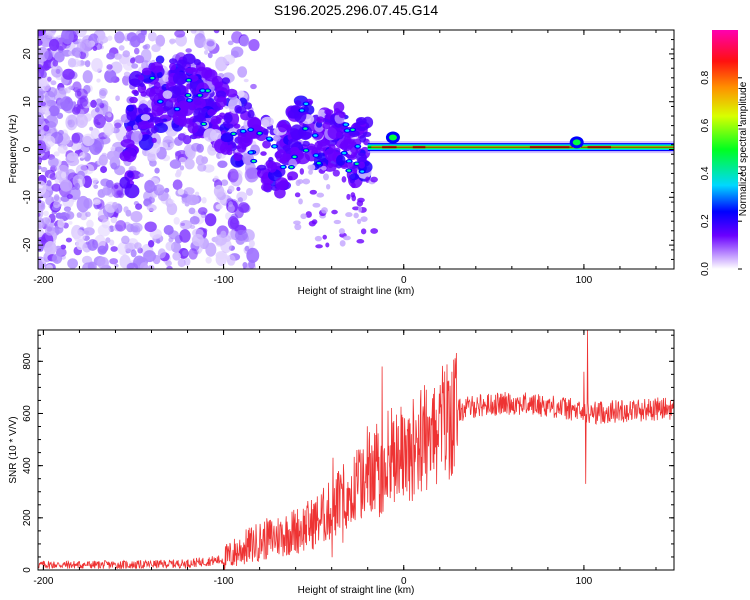 Image resolution: width=750 pixels, height=600 pixels. Describe the element at coordinates (13, 449) in the screenshot. I see `snr-ylabel: SNR (10 * V/V)` at that location.